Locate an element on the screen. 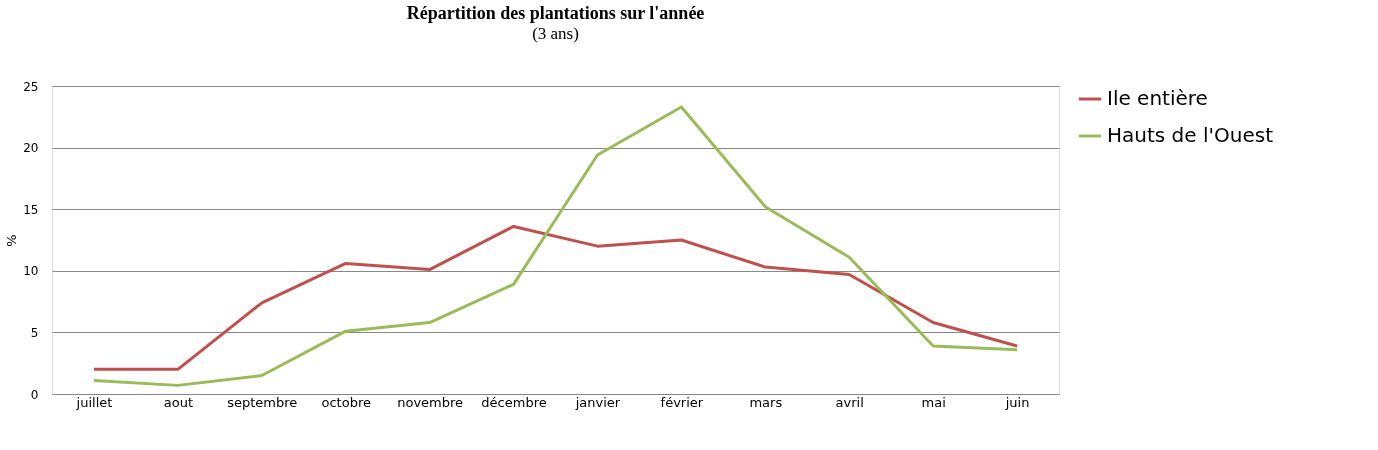 This screenshot has height=450, width=1378. x-tick-label: février is located at coordinates (682, 402).